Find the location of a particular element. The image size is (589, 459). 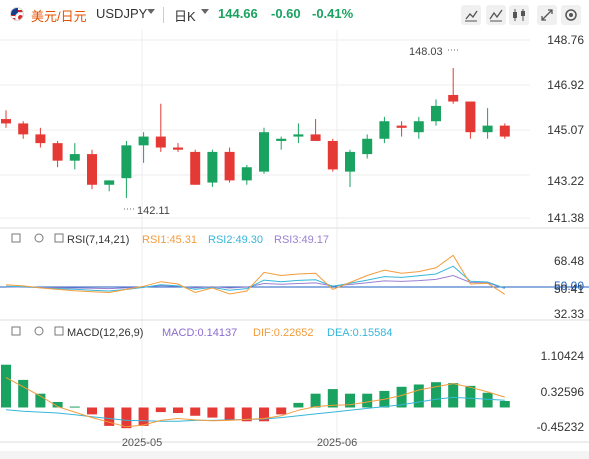

macd-visibility-icon is located at coordinates (16, 331).